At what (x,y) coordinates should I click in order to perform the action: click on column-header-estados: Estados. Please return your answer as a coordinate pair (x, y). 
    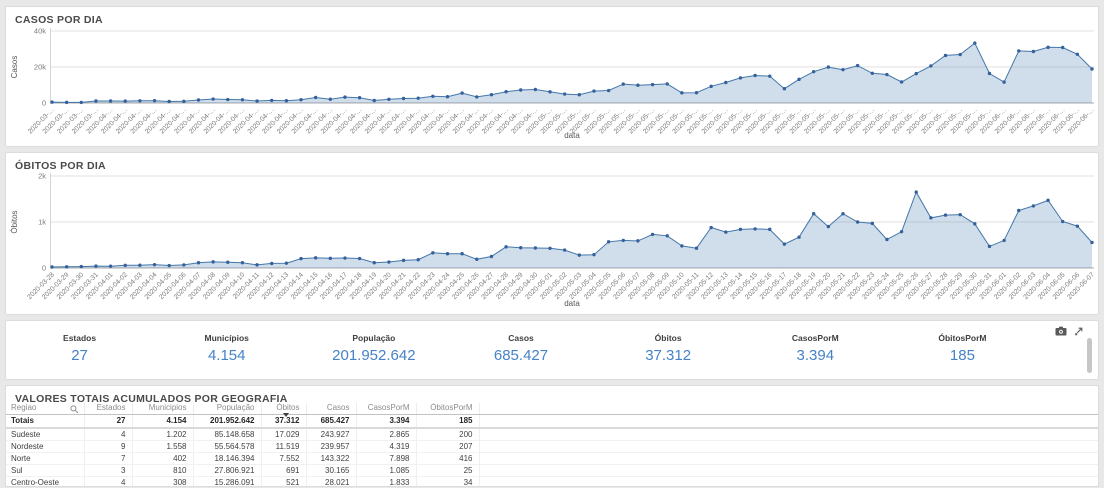
    Looking at the image, I should click on (108, 409).